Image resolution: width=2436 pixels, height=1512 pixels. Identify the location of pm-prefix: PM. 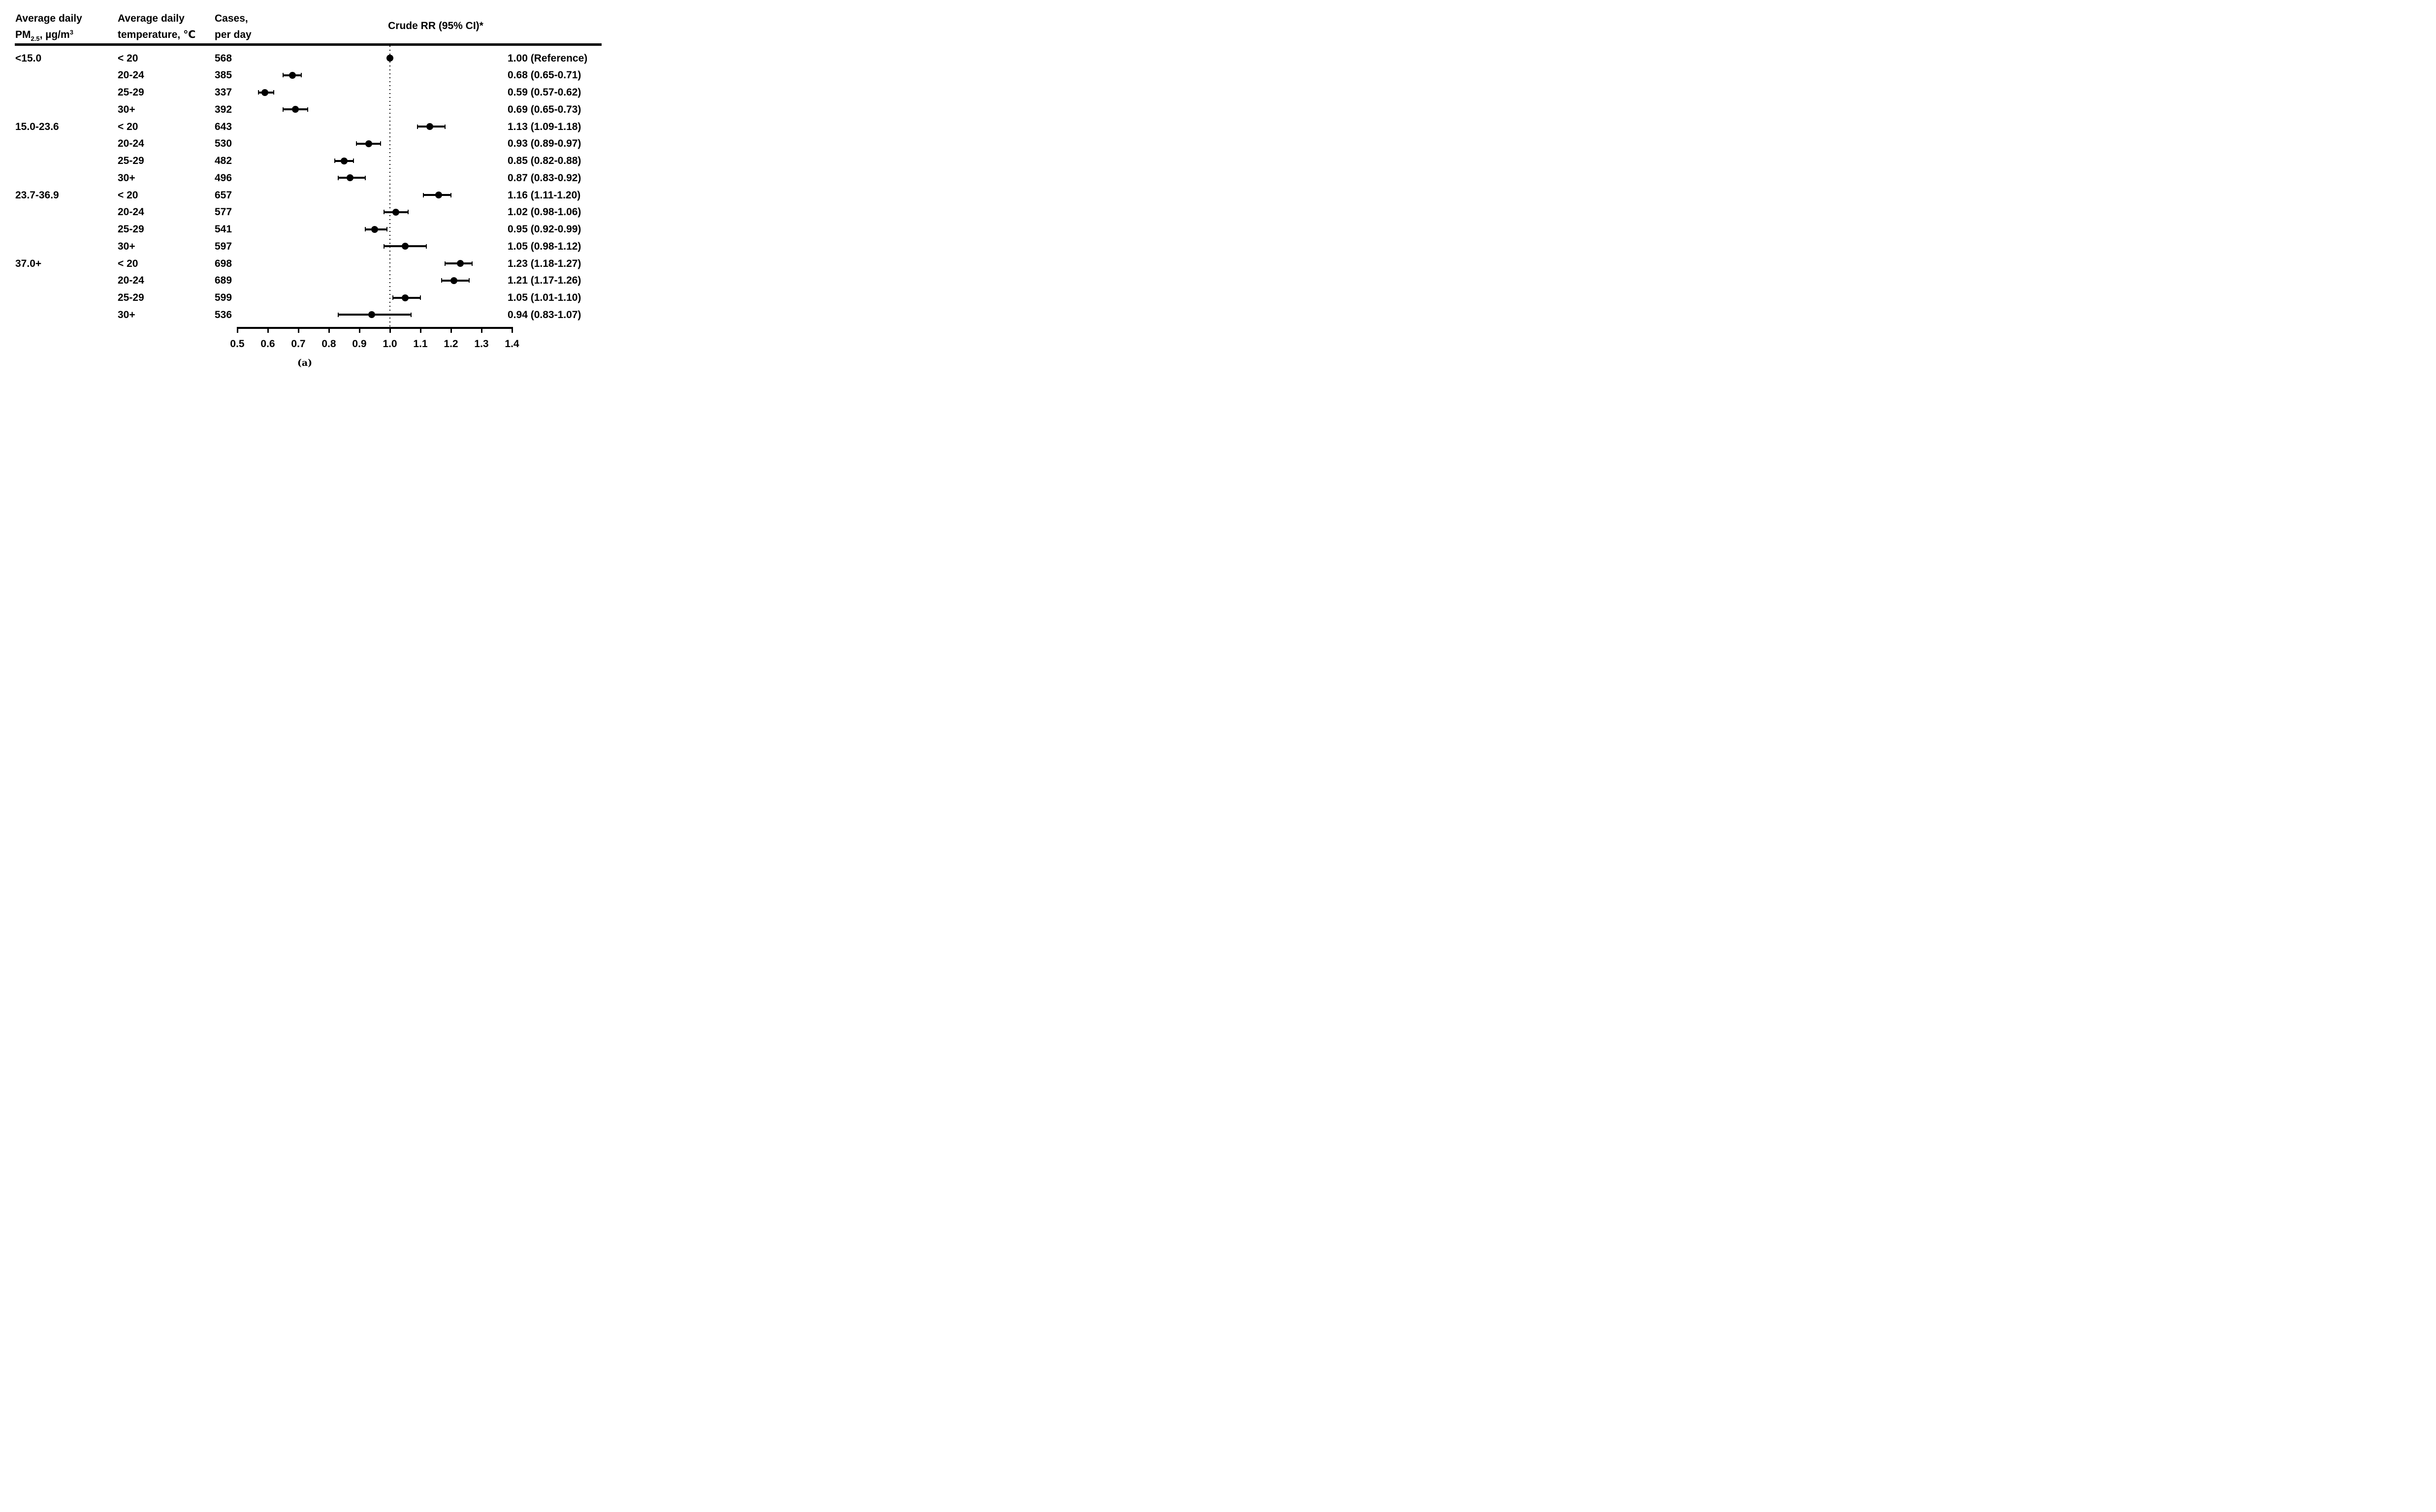
(23, 35).